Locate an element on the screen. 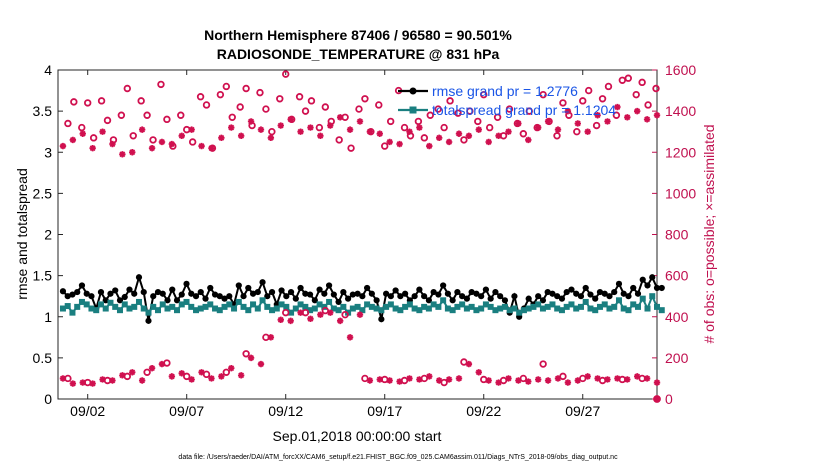 The image size is (830, 470). series-assimilated_low is located at coordinates (360, 348).